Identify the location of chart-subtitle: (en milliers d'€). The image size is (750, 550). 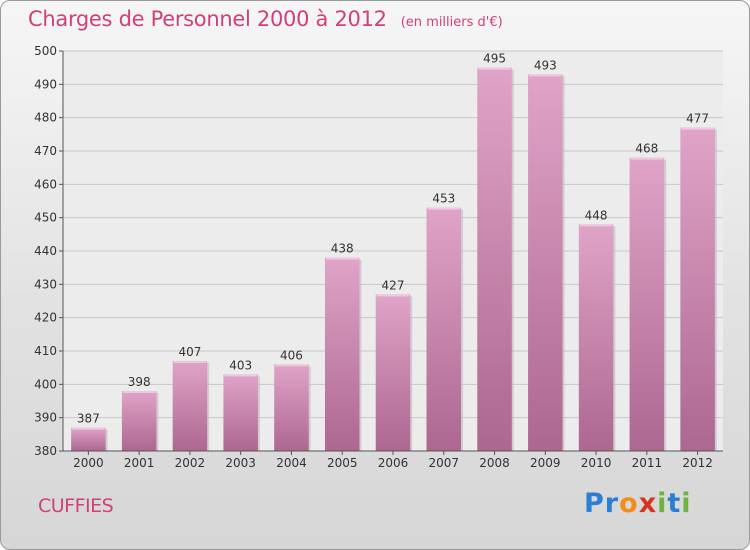
(451, 22).